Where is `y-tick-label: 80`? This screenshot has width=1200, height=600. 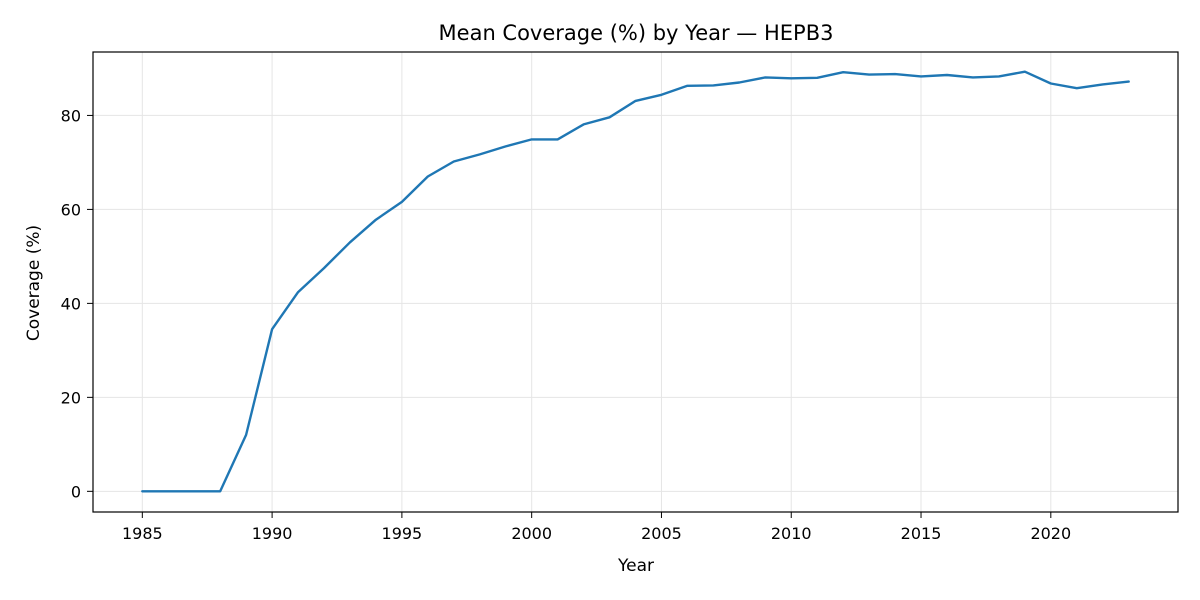
y-tick-label: 80 is located at coordinates (71, 115).